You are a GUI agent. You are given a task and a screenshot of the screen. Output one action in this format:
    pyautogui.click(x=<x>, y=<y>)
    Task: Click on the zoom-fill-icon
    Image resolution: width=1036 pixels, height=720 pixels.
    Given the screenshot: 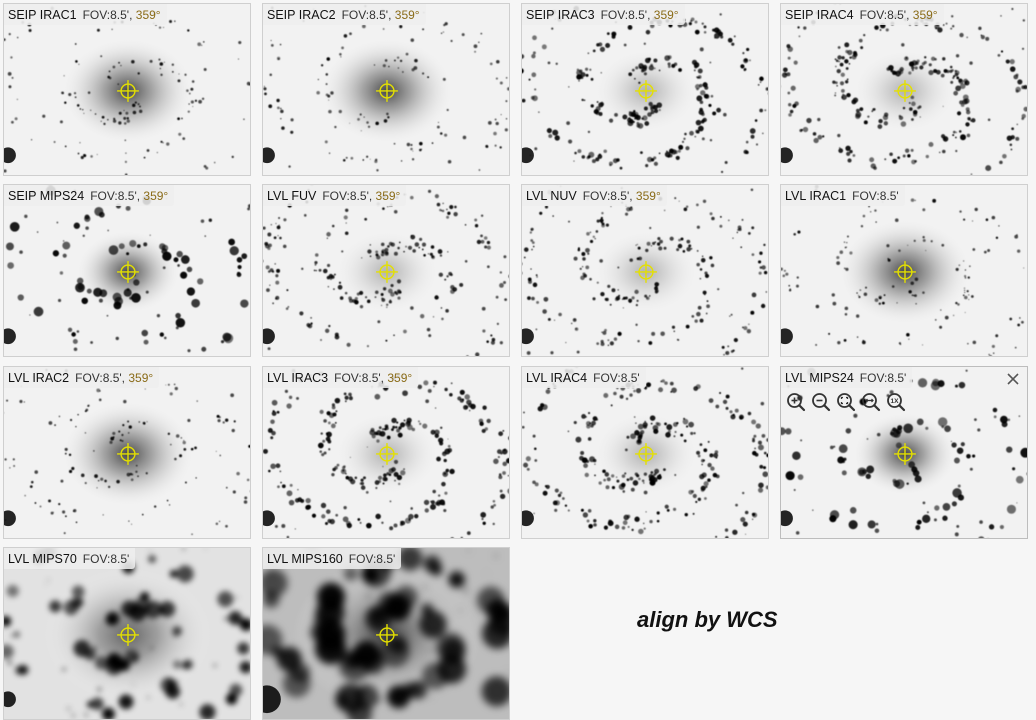 What is the action you would take?
    pyautogui.click(x=871, y=402)
    